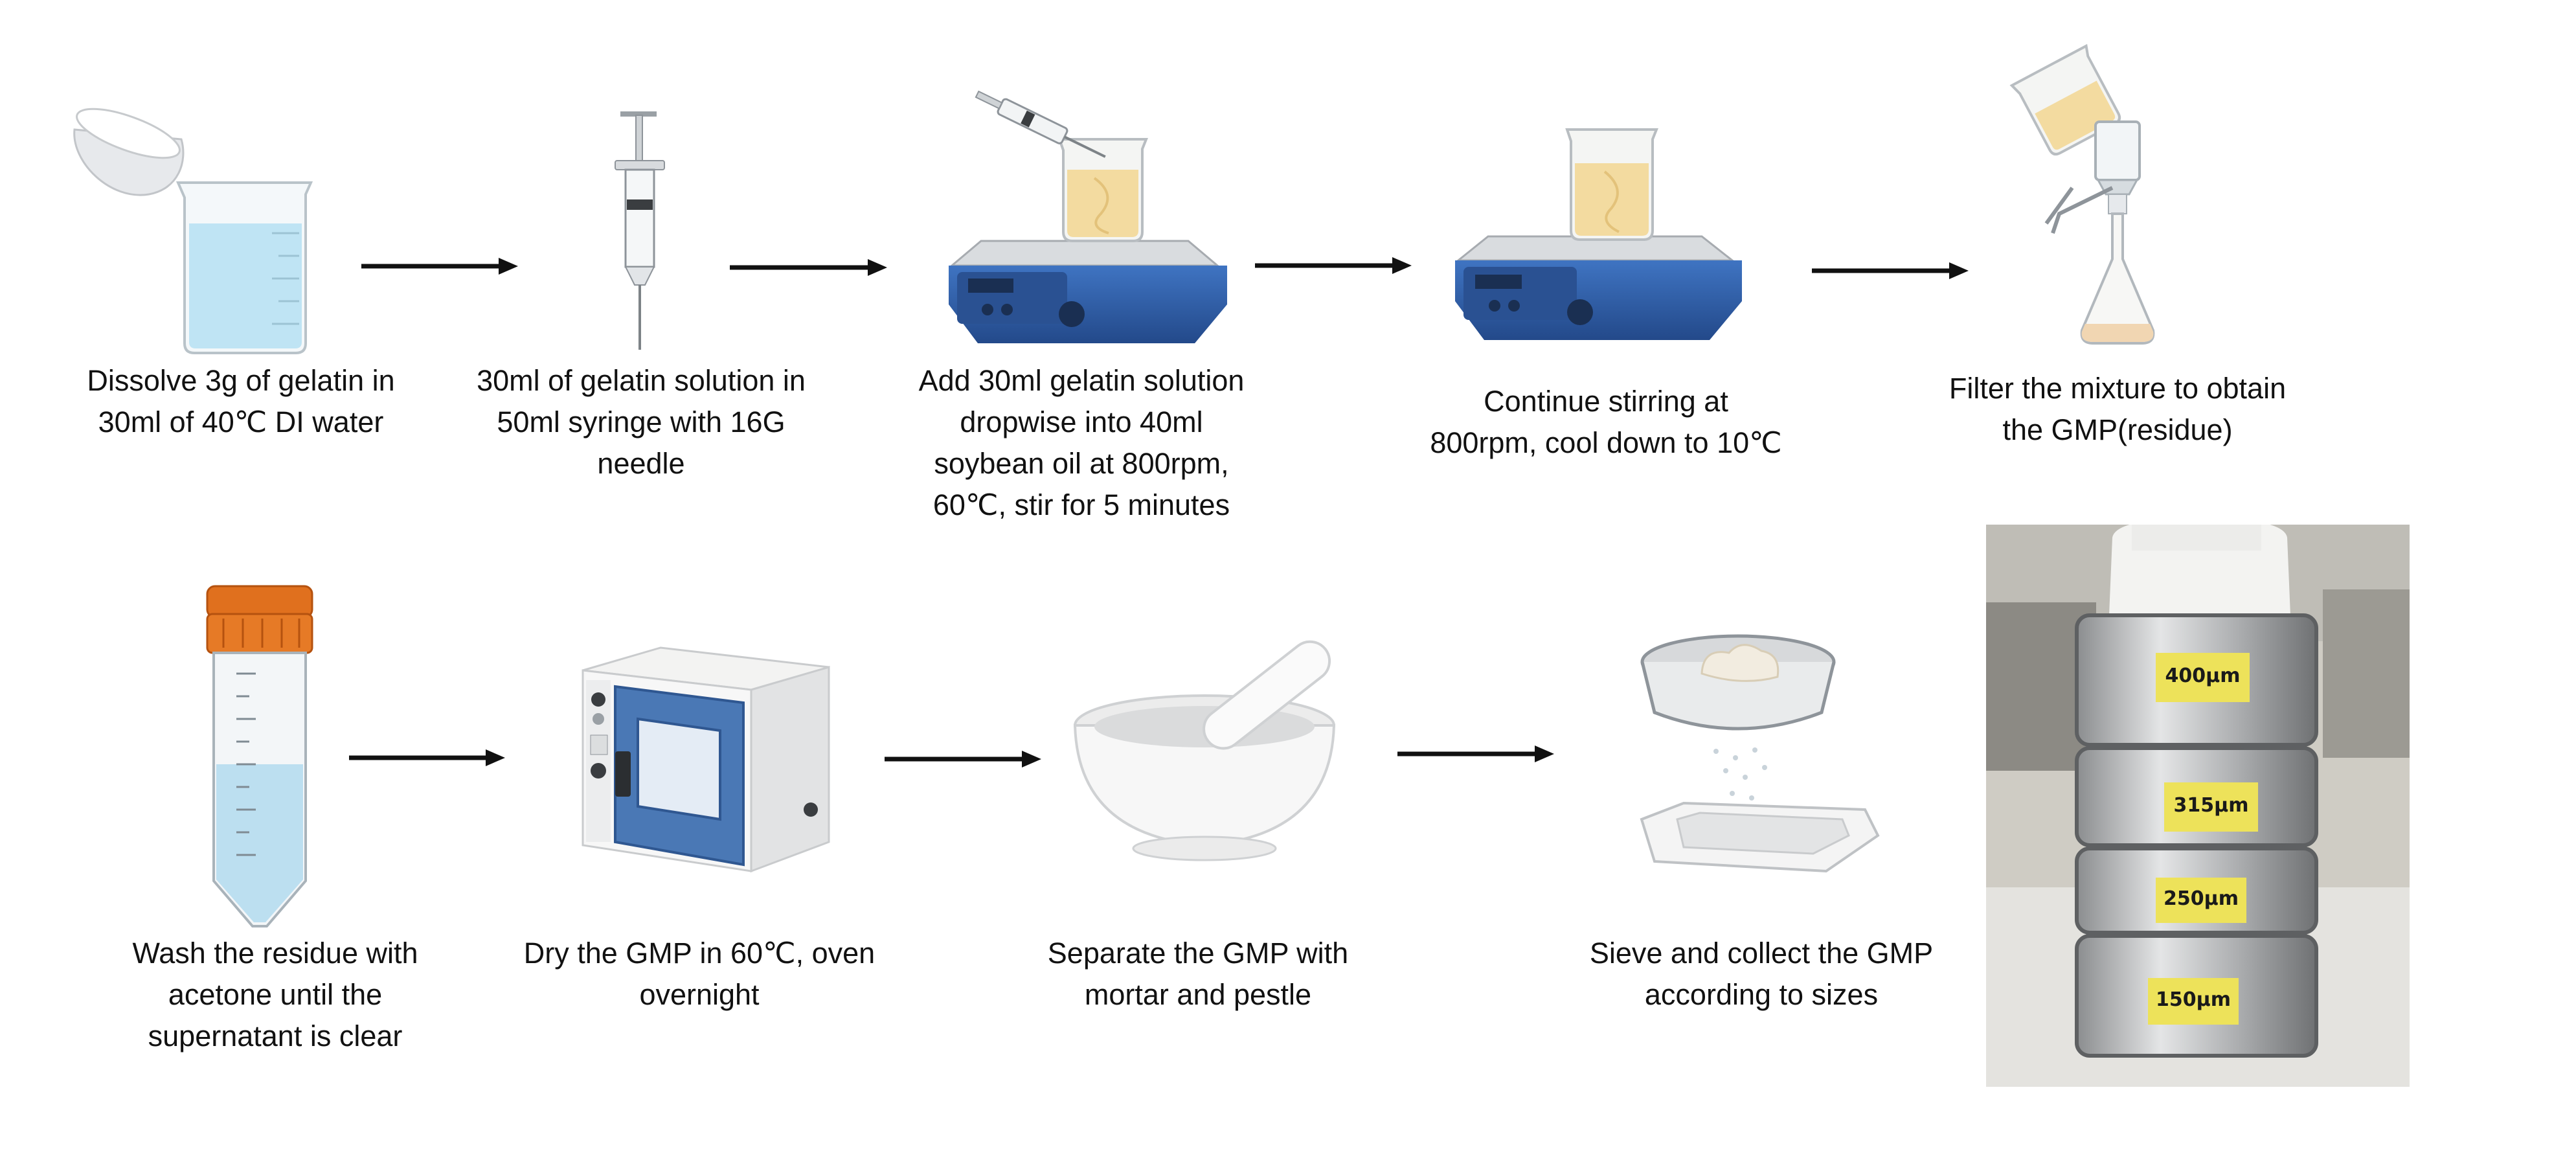  What do you see at coordinates (1606, 442) in the screenshot?
I see `caption-line: 800rpm, cool down to 10℃` at bounding box center [1606, 442].